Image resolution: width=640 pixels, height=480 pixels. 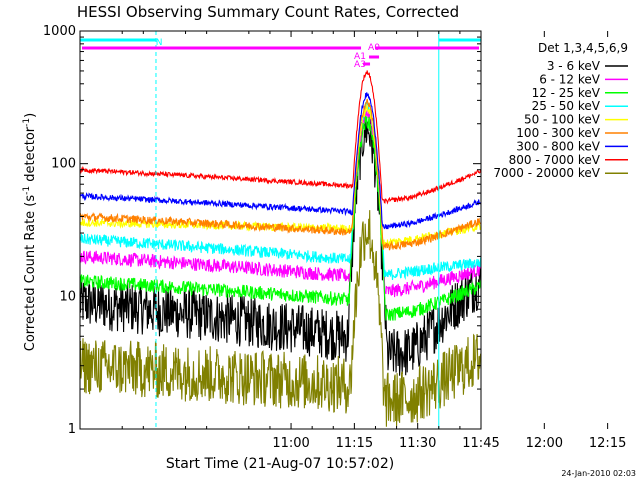 What do you see at coordinates (417, 443) in the screenshot?
I see `x-tick-label-2: 11:30` at bounding box center [417, 443].